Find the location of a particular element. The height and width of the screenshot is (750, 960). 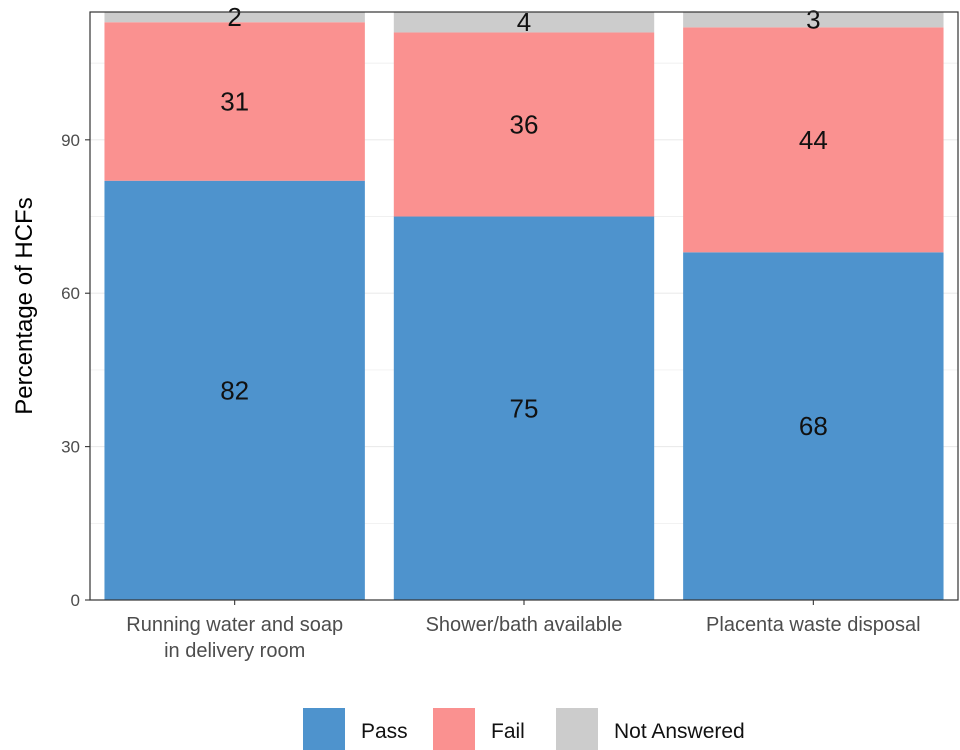

legend-label: Not Answered is located at coordinates (679, 731).